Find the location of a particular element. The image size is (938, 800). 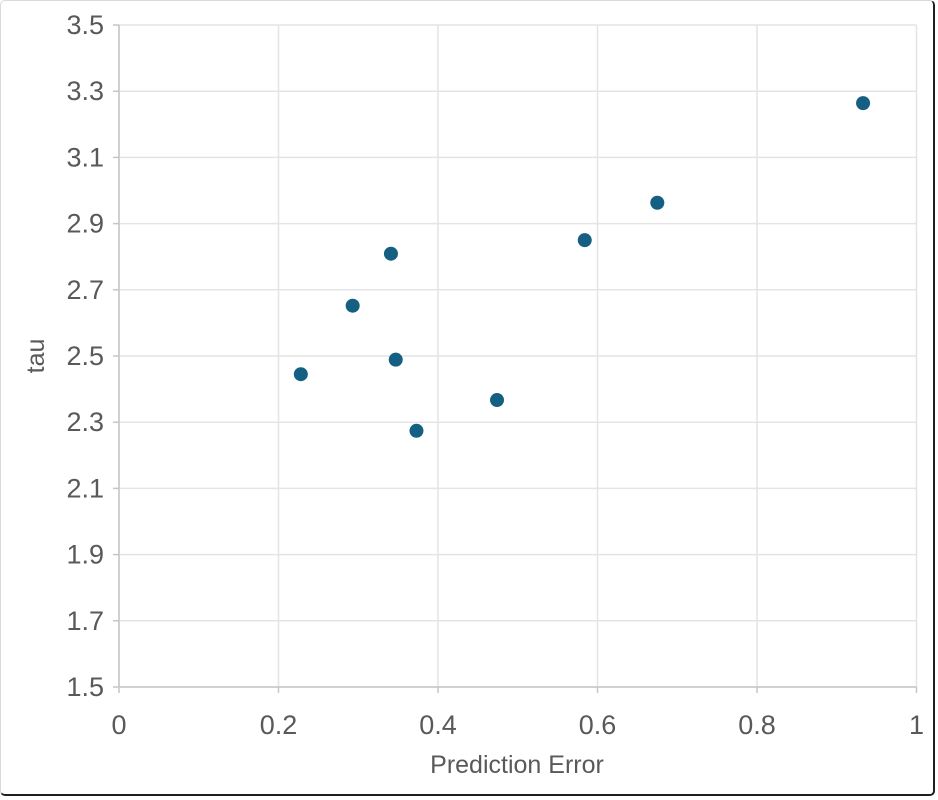

y-tick-label: 3.3 is located at coordinates (85, 91).